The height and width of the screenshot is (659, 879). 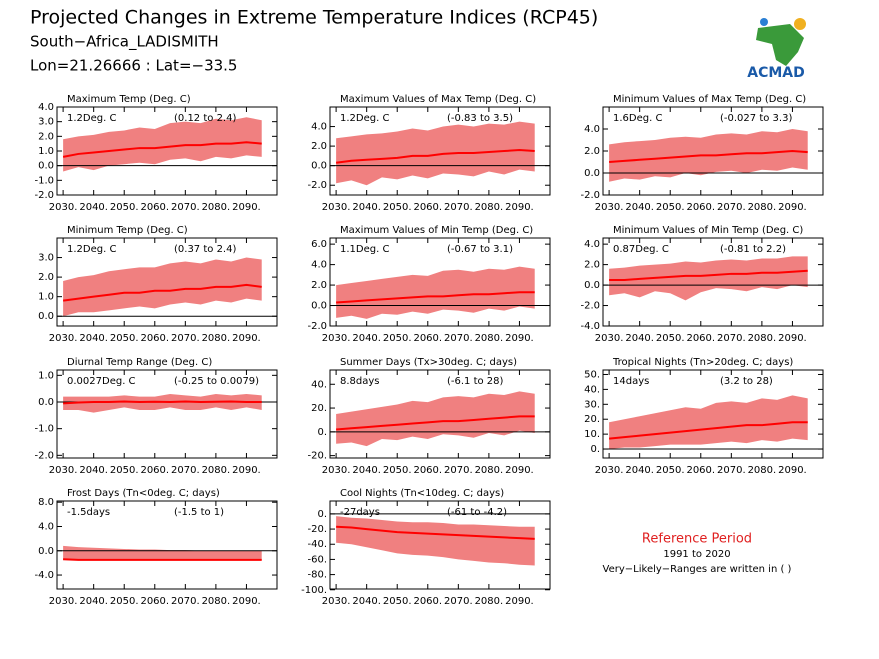 What do you see at coordinates (129, 99) in the screenshot?
I see `panel-title: Maximum Temp (Deg. C)` at bounding box center [129, 99].